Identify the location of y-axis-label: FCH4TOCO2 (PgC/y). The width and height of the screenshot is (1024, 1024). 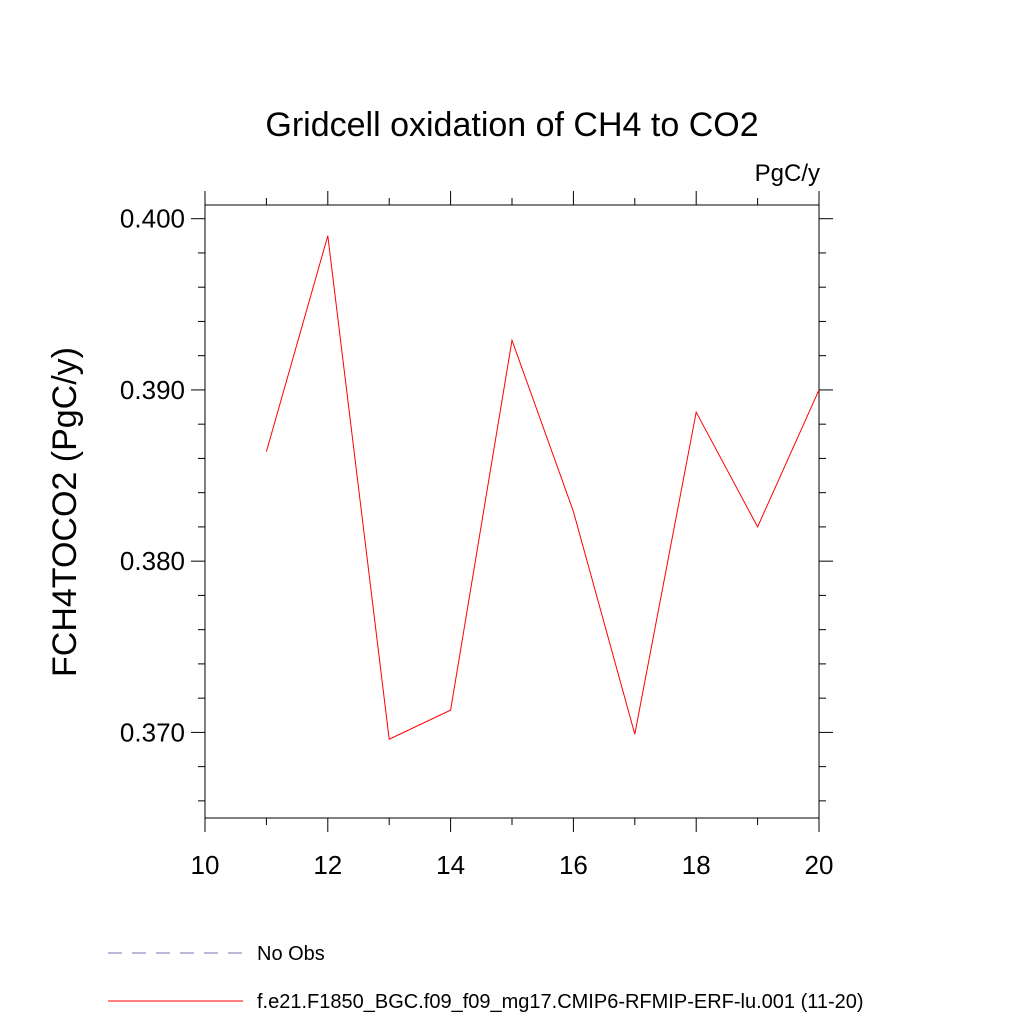
(65, 512).